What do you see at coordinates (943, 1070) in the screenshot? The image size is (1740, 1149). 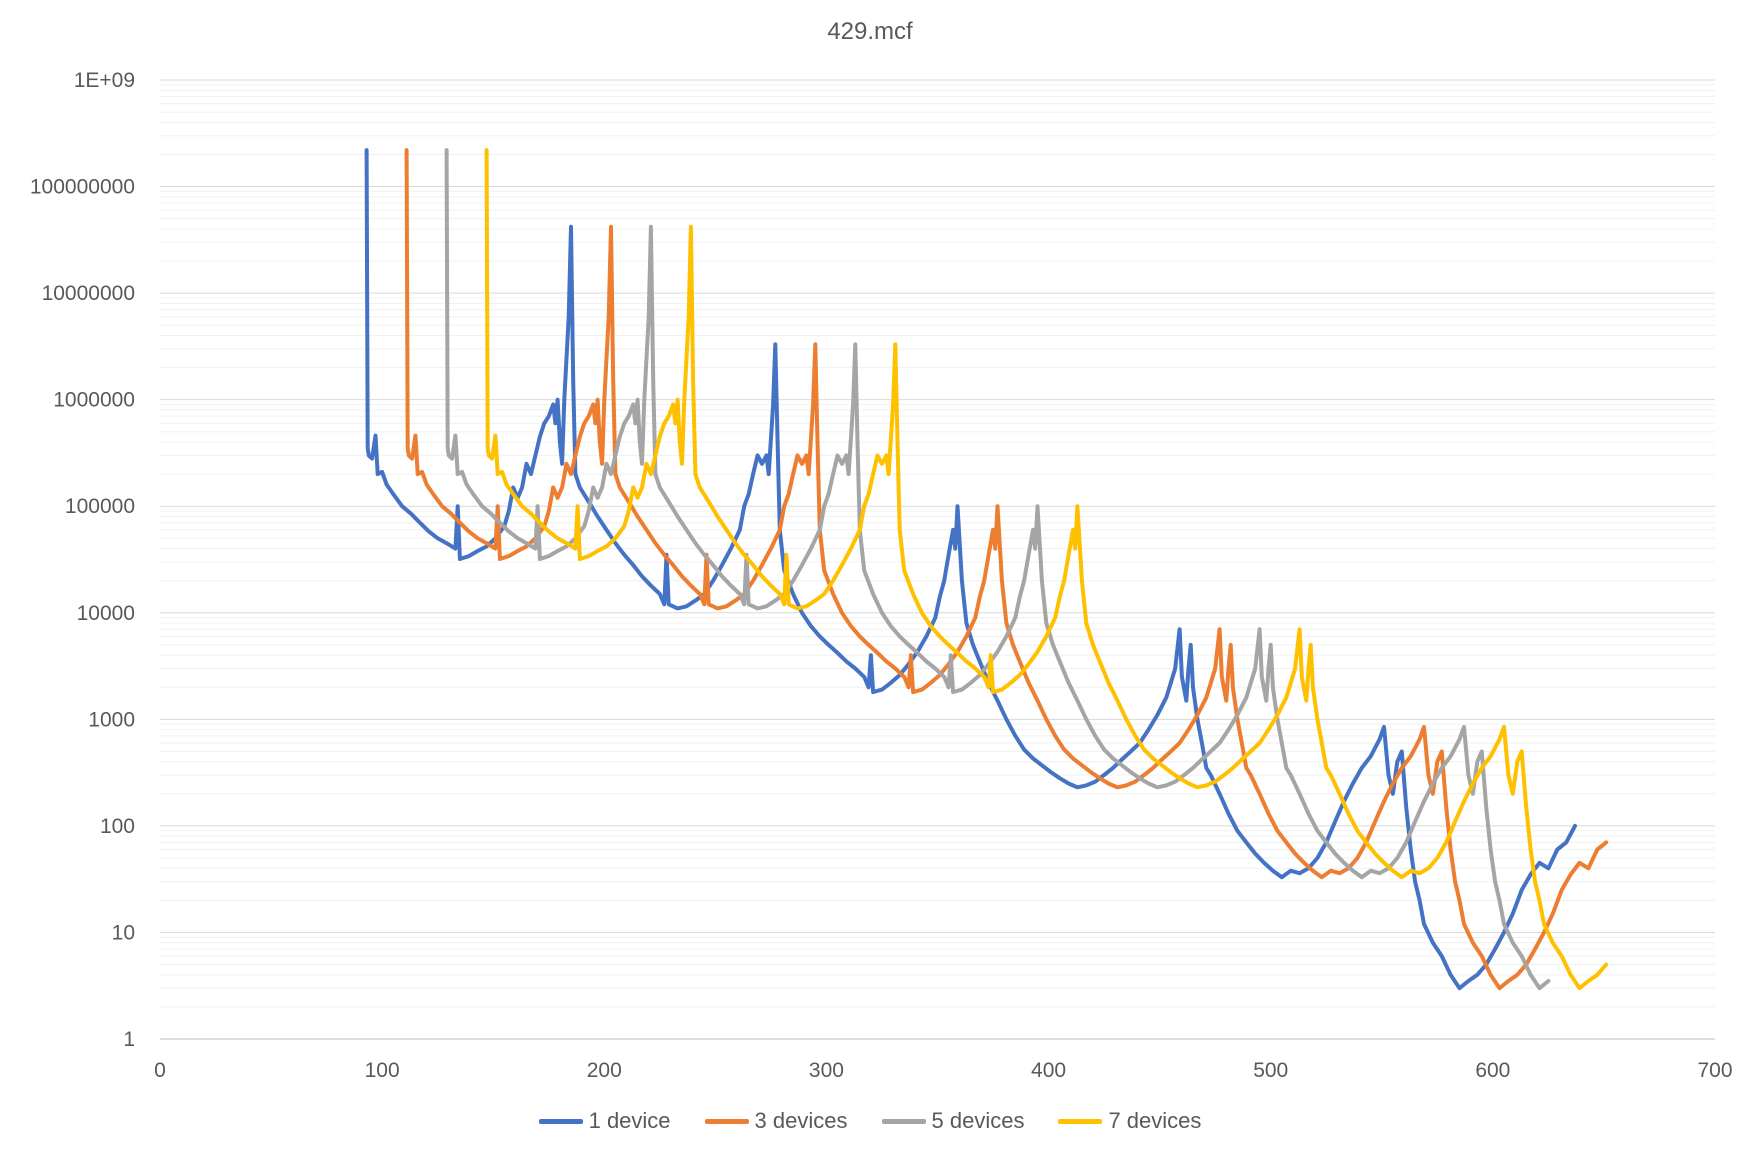 I see `x-axis-tick-labels: 0 100 200 300 400 500 600 700` at bounding box center [943, 1070].